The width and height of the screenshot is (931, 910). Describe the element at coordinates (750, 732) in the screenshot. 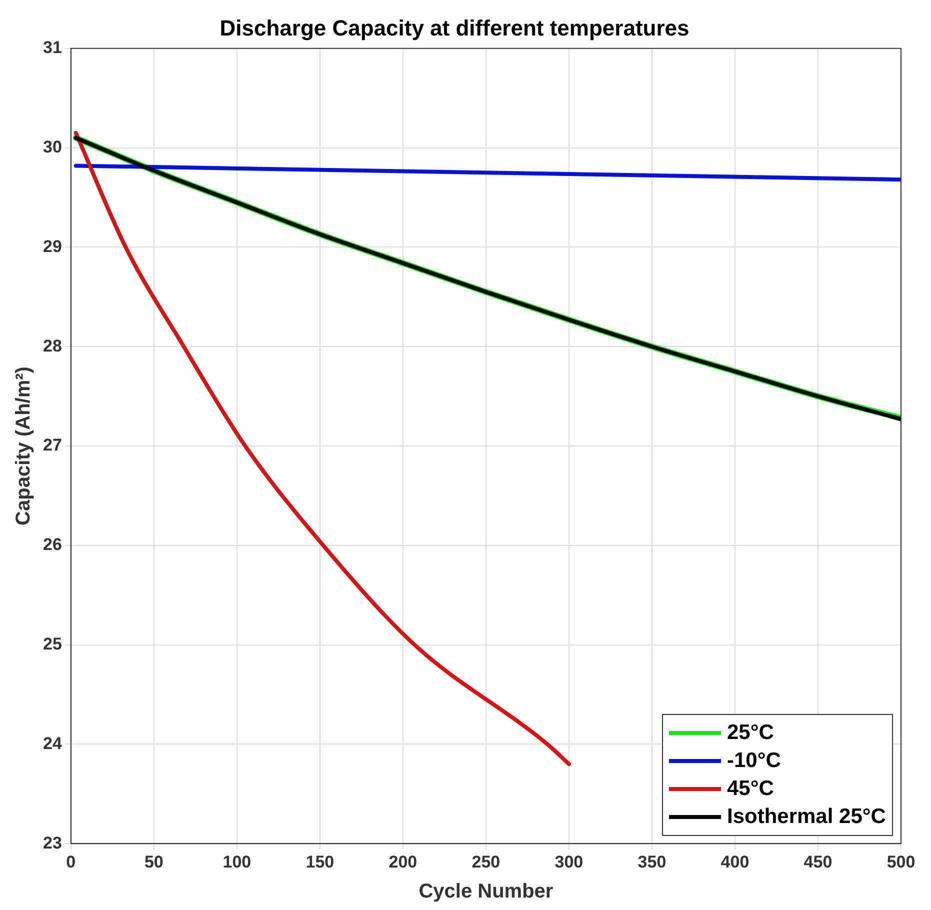

I see `legend-label: 25°C` at that location.